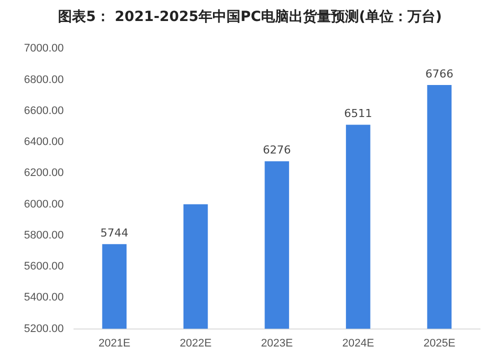 The height and width of the screenshot is (362, 500). I want to click on y-tick-label: 6400.00, so click(44, 142).